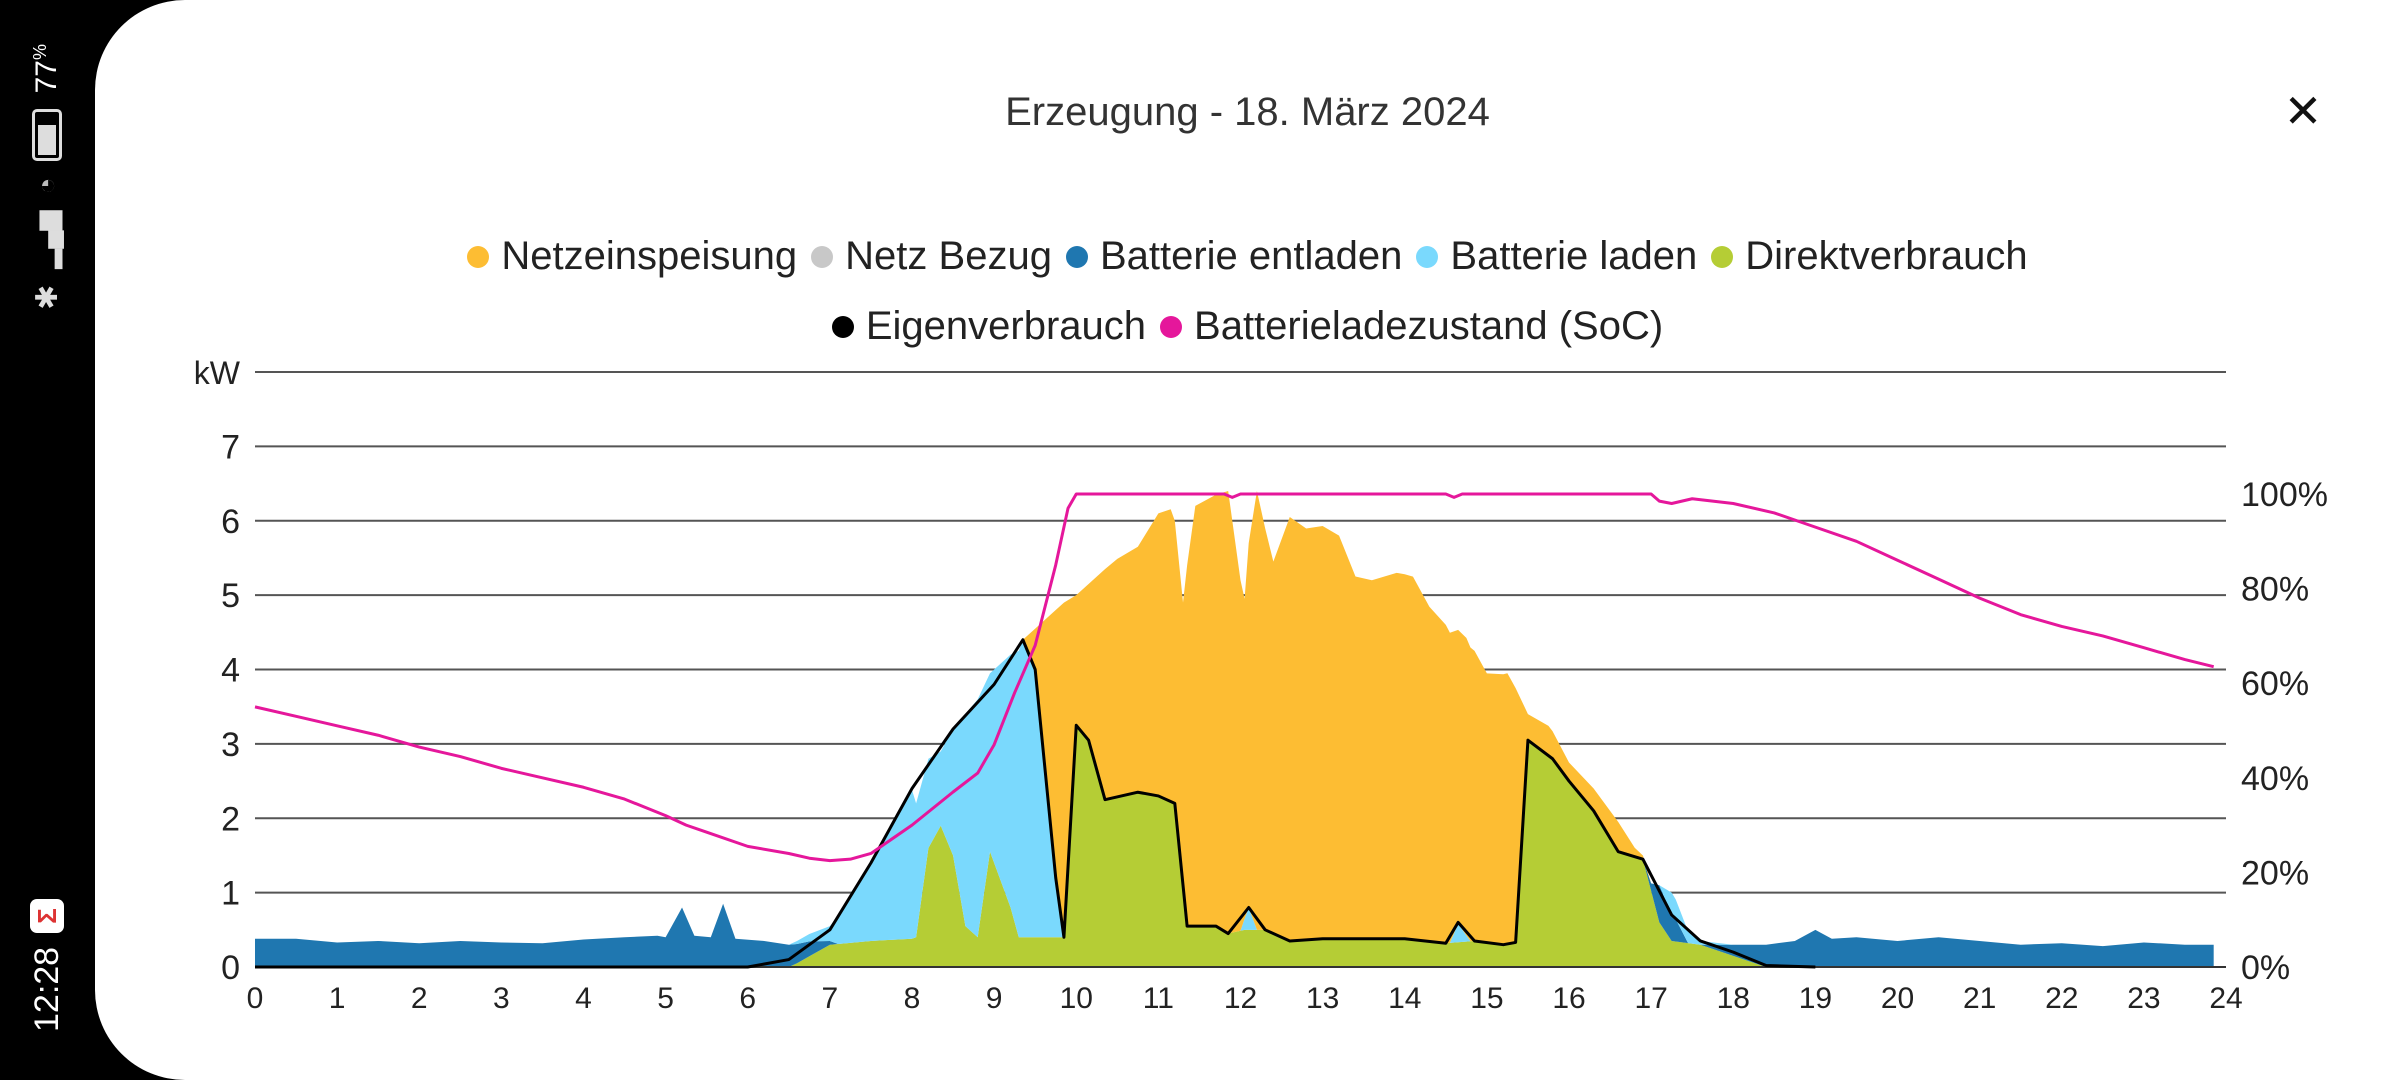  Describe the element at coordinates (2143, 998) in the screenshot. I see `x-tick-label: 23` at that location.